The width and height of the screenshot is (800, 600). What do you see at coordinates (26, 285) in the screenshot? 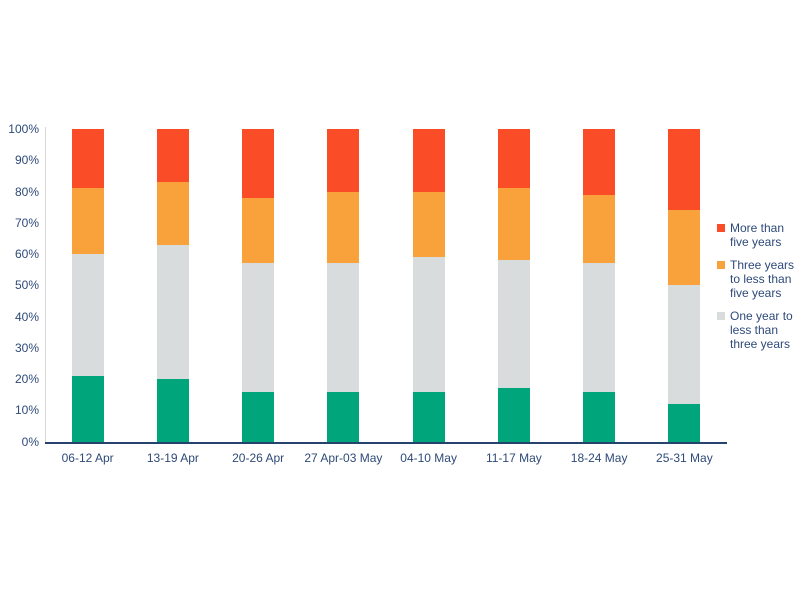
I see `y-tick-label: 50%` at bounding box center [26, 285].